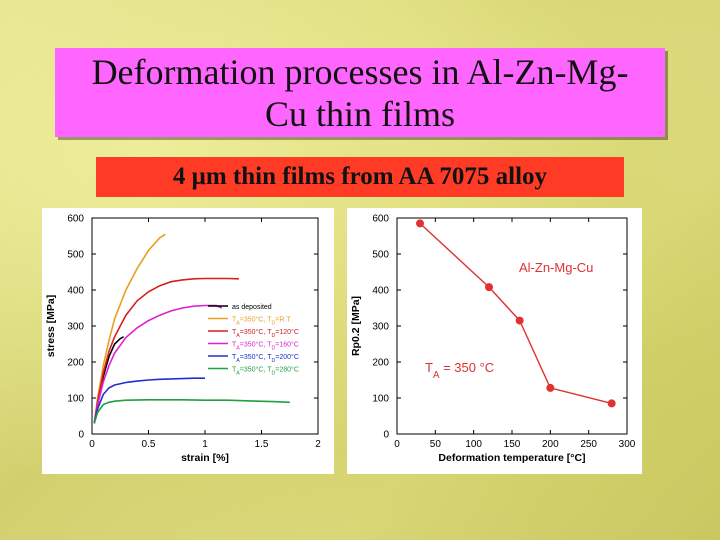 Image resolution: width=720 pixels, height=540 pixels. I want to click on legend-entry-2: TA=350°C, TD=R.T., so click(262, 321).